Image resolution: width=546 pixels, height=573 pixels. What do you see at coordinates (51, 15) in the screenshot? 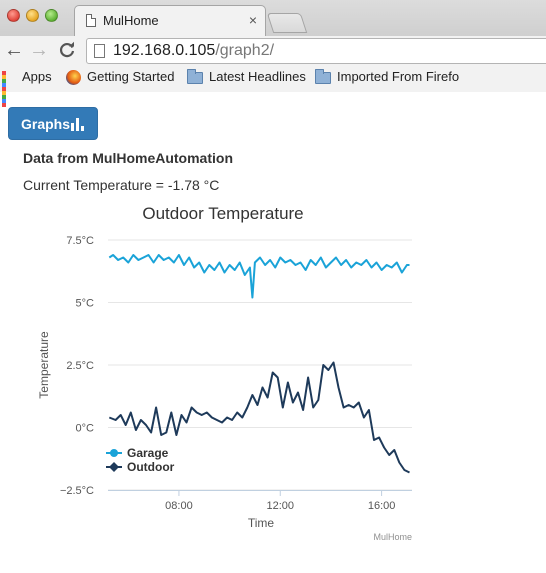
I see `window-maximize-button` at bounding box center [51, 15].